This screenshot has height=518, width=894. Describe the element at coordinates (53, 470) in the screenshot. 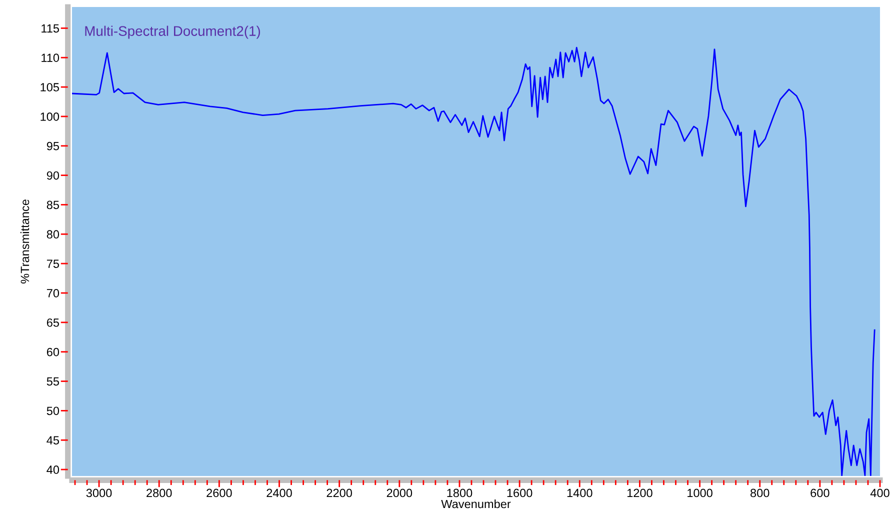

I see `y-tick-label: 40` at that location.